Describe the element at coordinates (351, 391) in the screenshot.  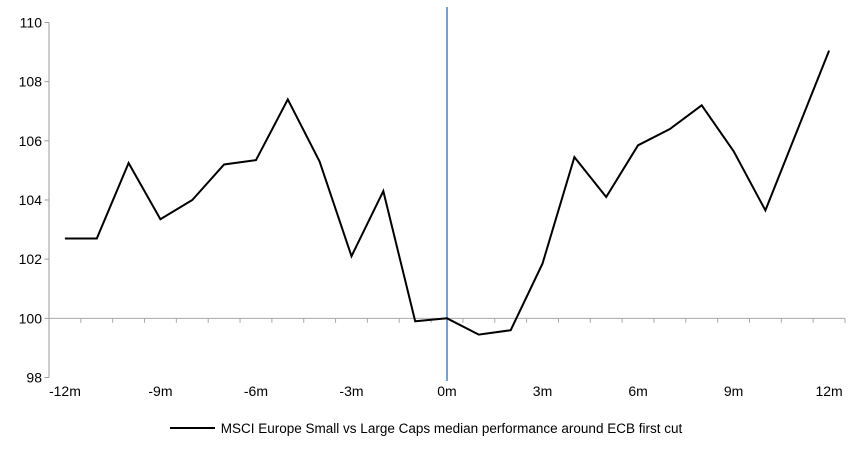
I see `x-axis-label: -3m` at that location.